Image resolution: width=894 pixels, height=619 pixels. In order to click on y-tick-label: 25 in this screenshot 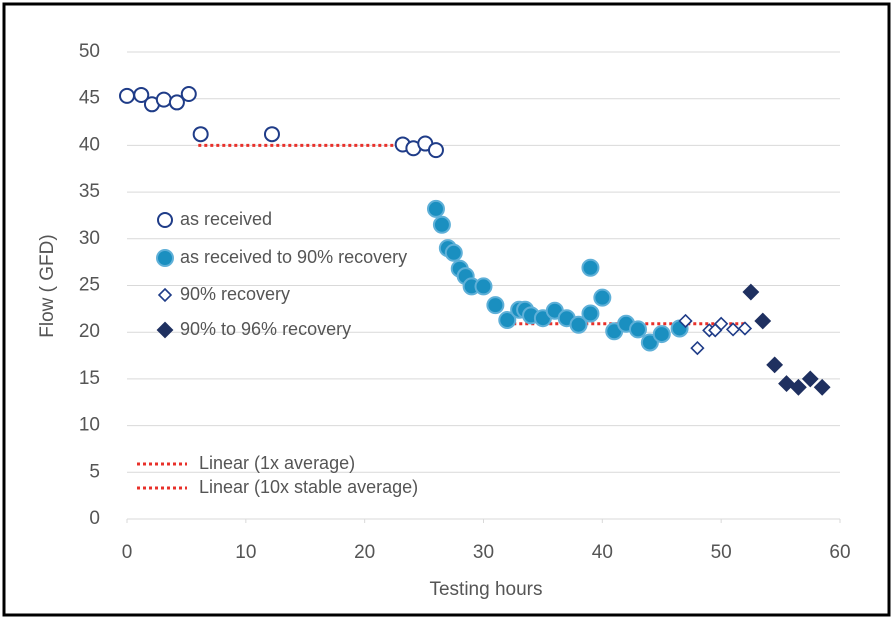, I will do `click(89, 285)`.